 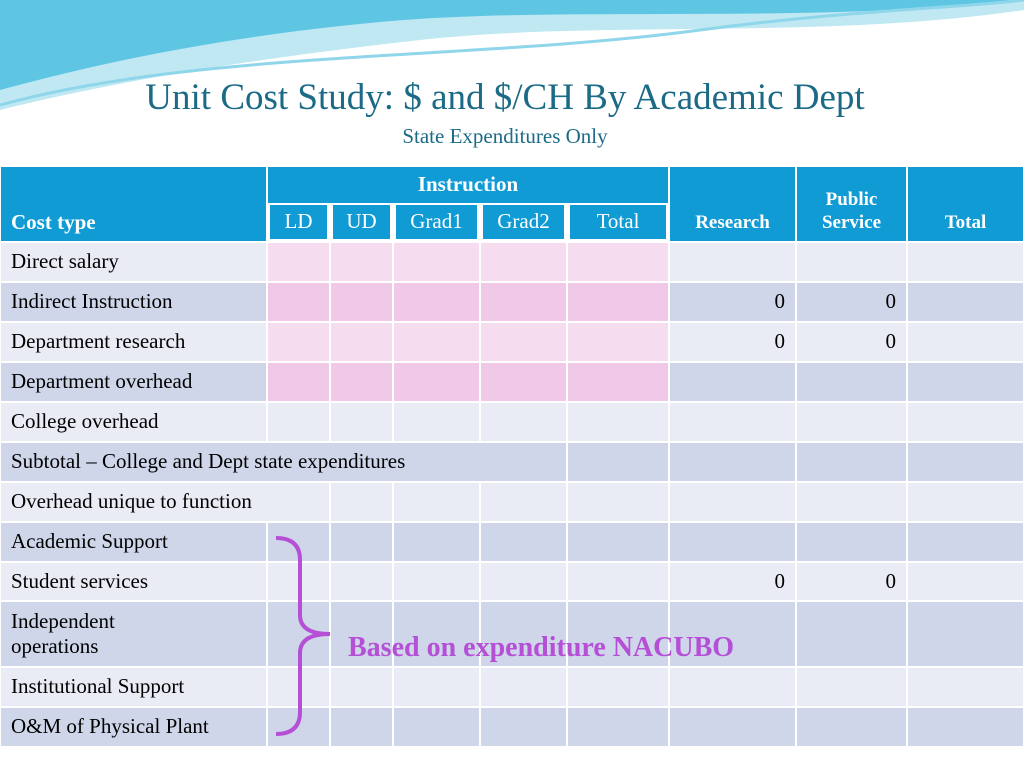 What do you see at coordinates (63, 633) in the screenshot?
I see `cell-text: Independent operations` at bounding box center [63, 633].